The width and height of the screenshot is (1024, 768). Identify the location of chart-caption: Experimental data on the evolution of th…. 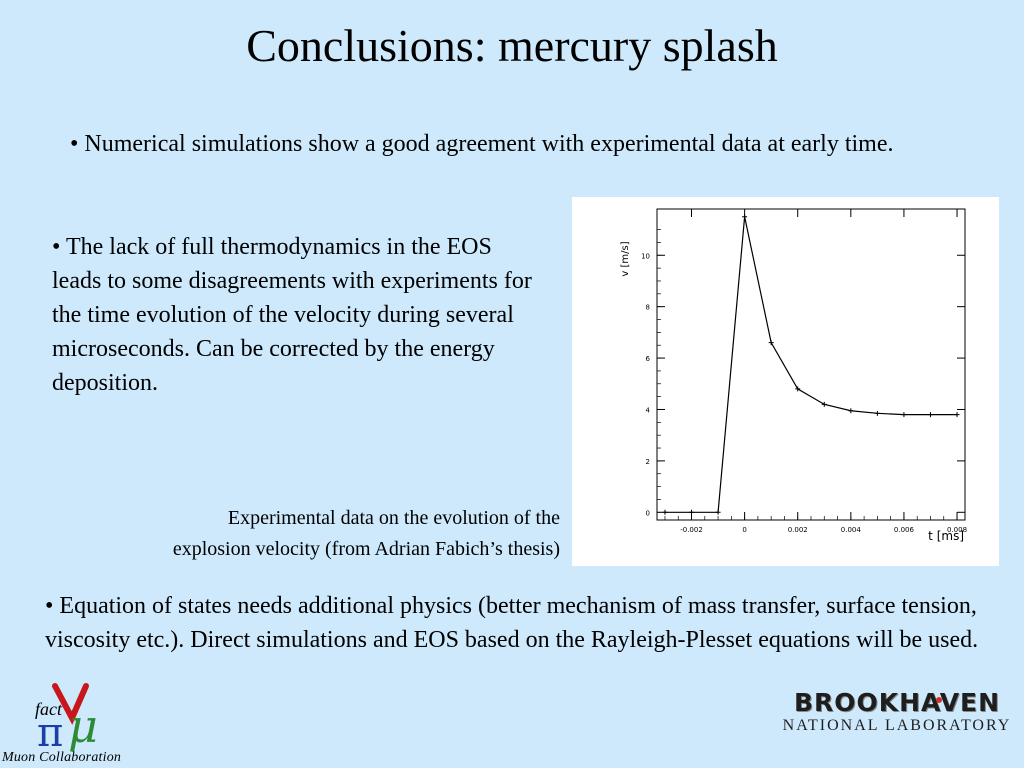
(300, 534).